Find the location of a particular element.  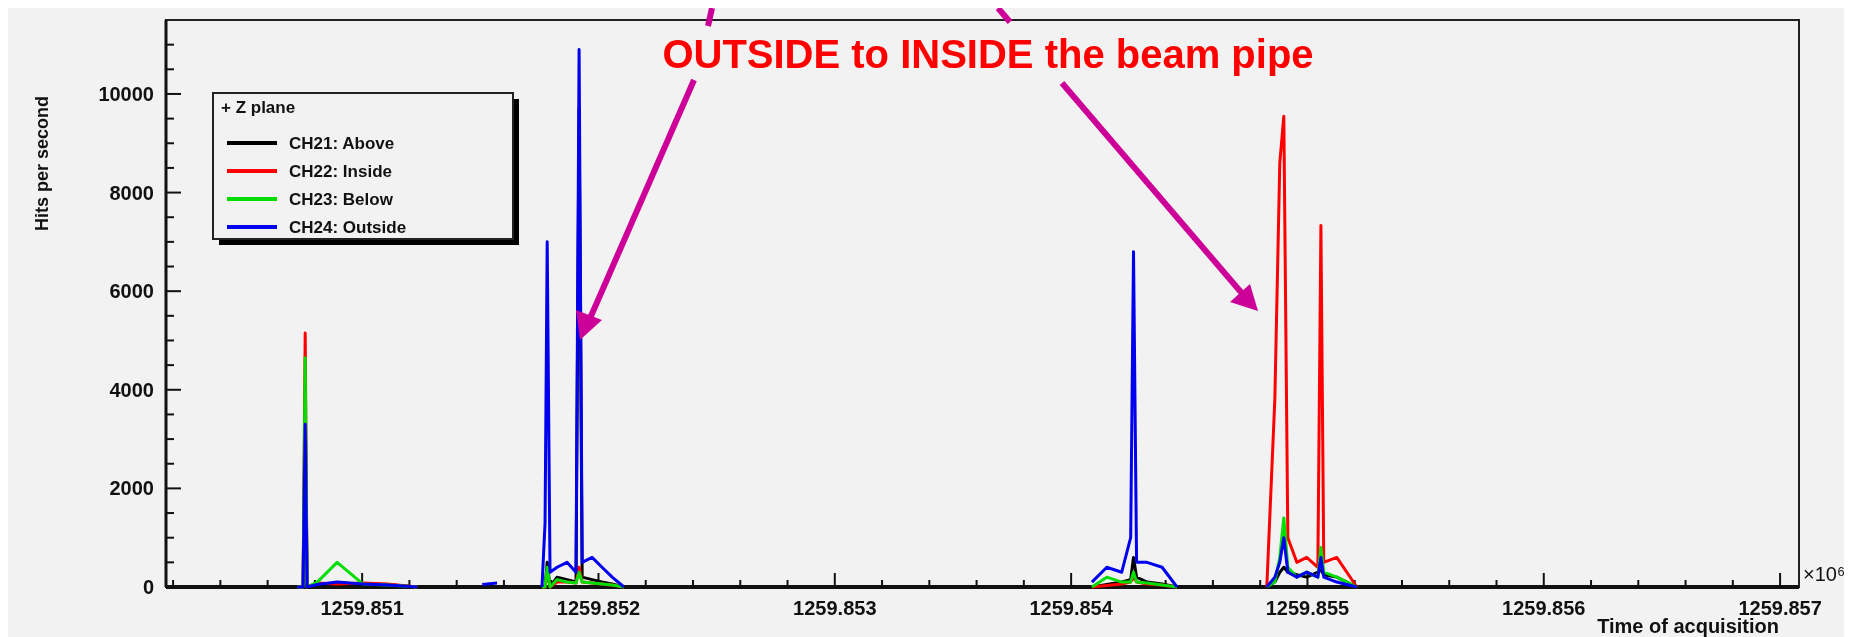

legend-label: CH24: Outside is located at coordinates (348, 227).